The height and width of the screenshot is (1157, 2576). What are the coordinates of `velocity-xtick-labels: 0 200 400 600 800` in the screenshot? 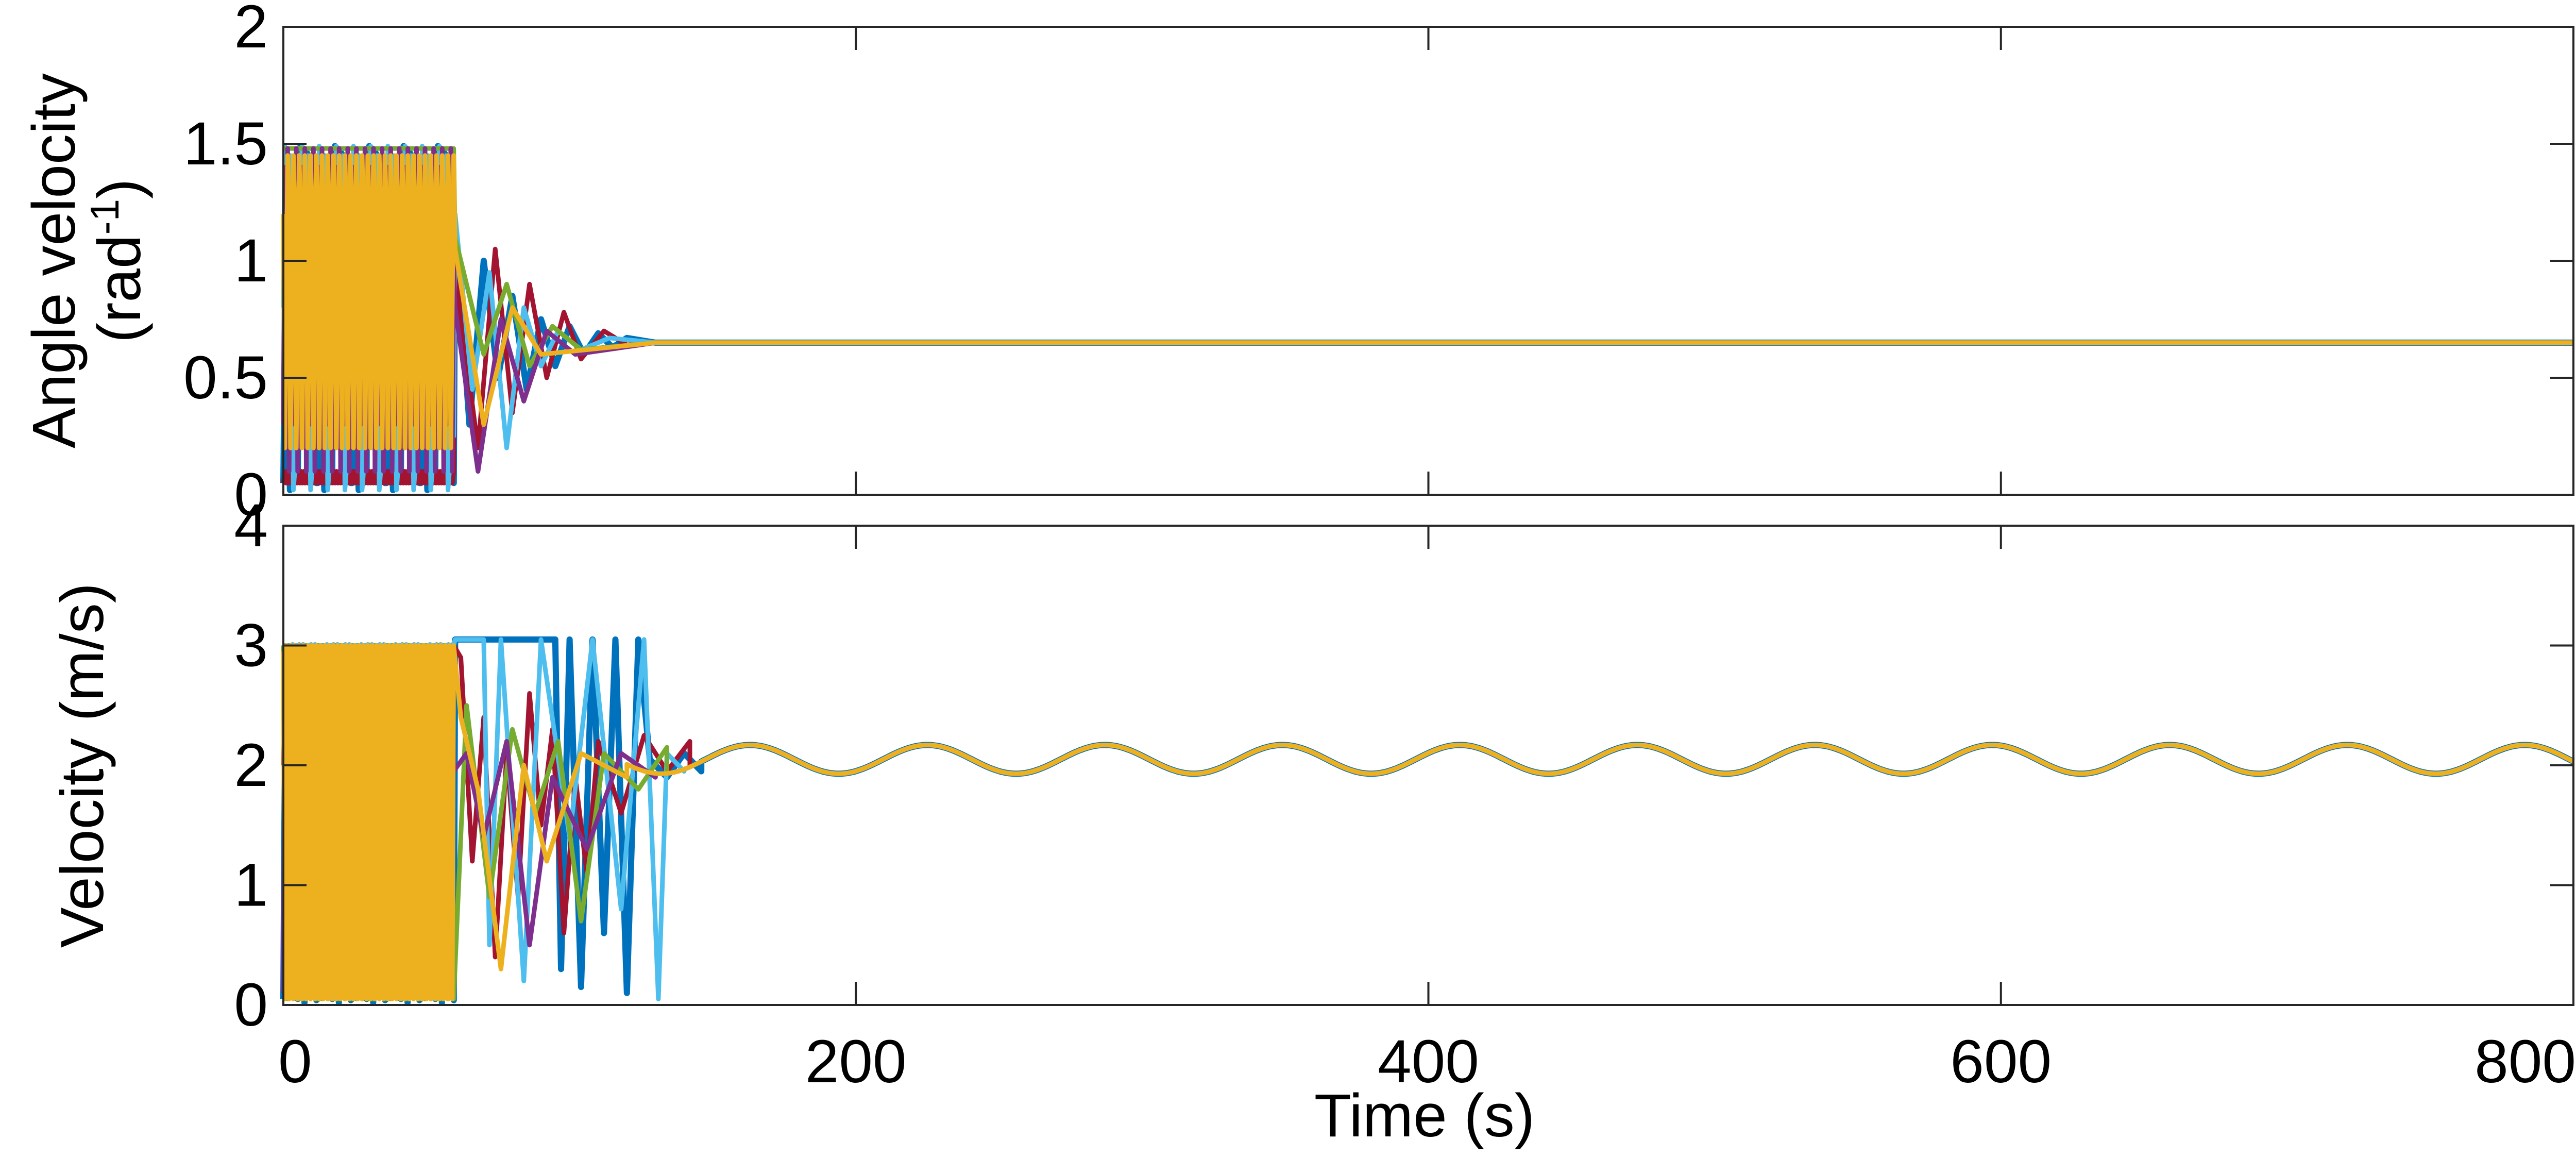 It's located at (1427, 1062).